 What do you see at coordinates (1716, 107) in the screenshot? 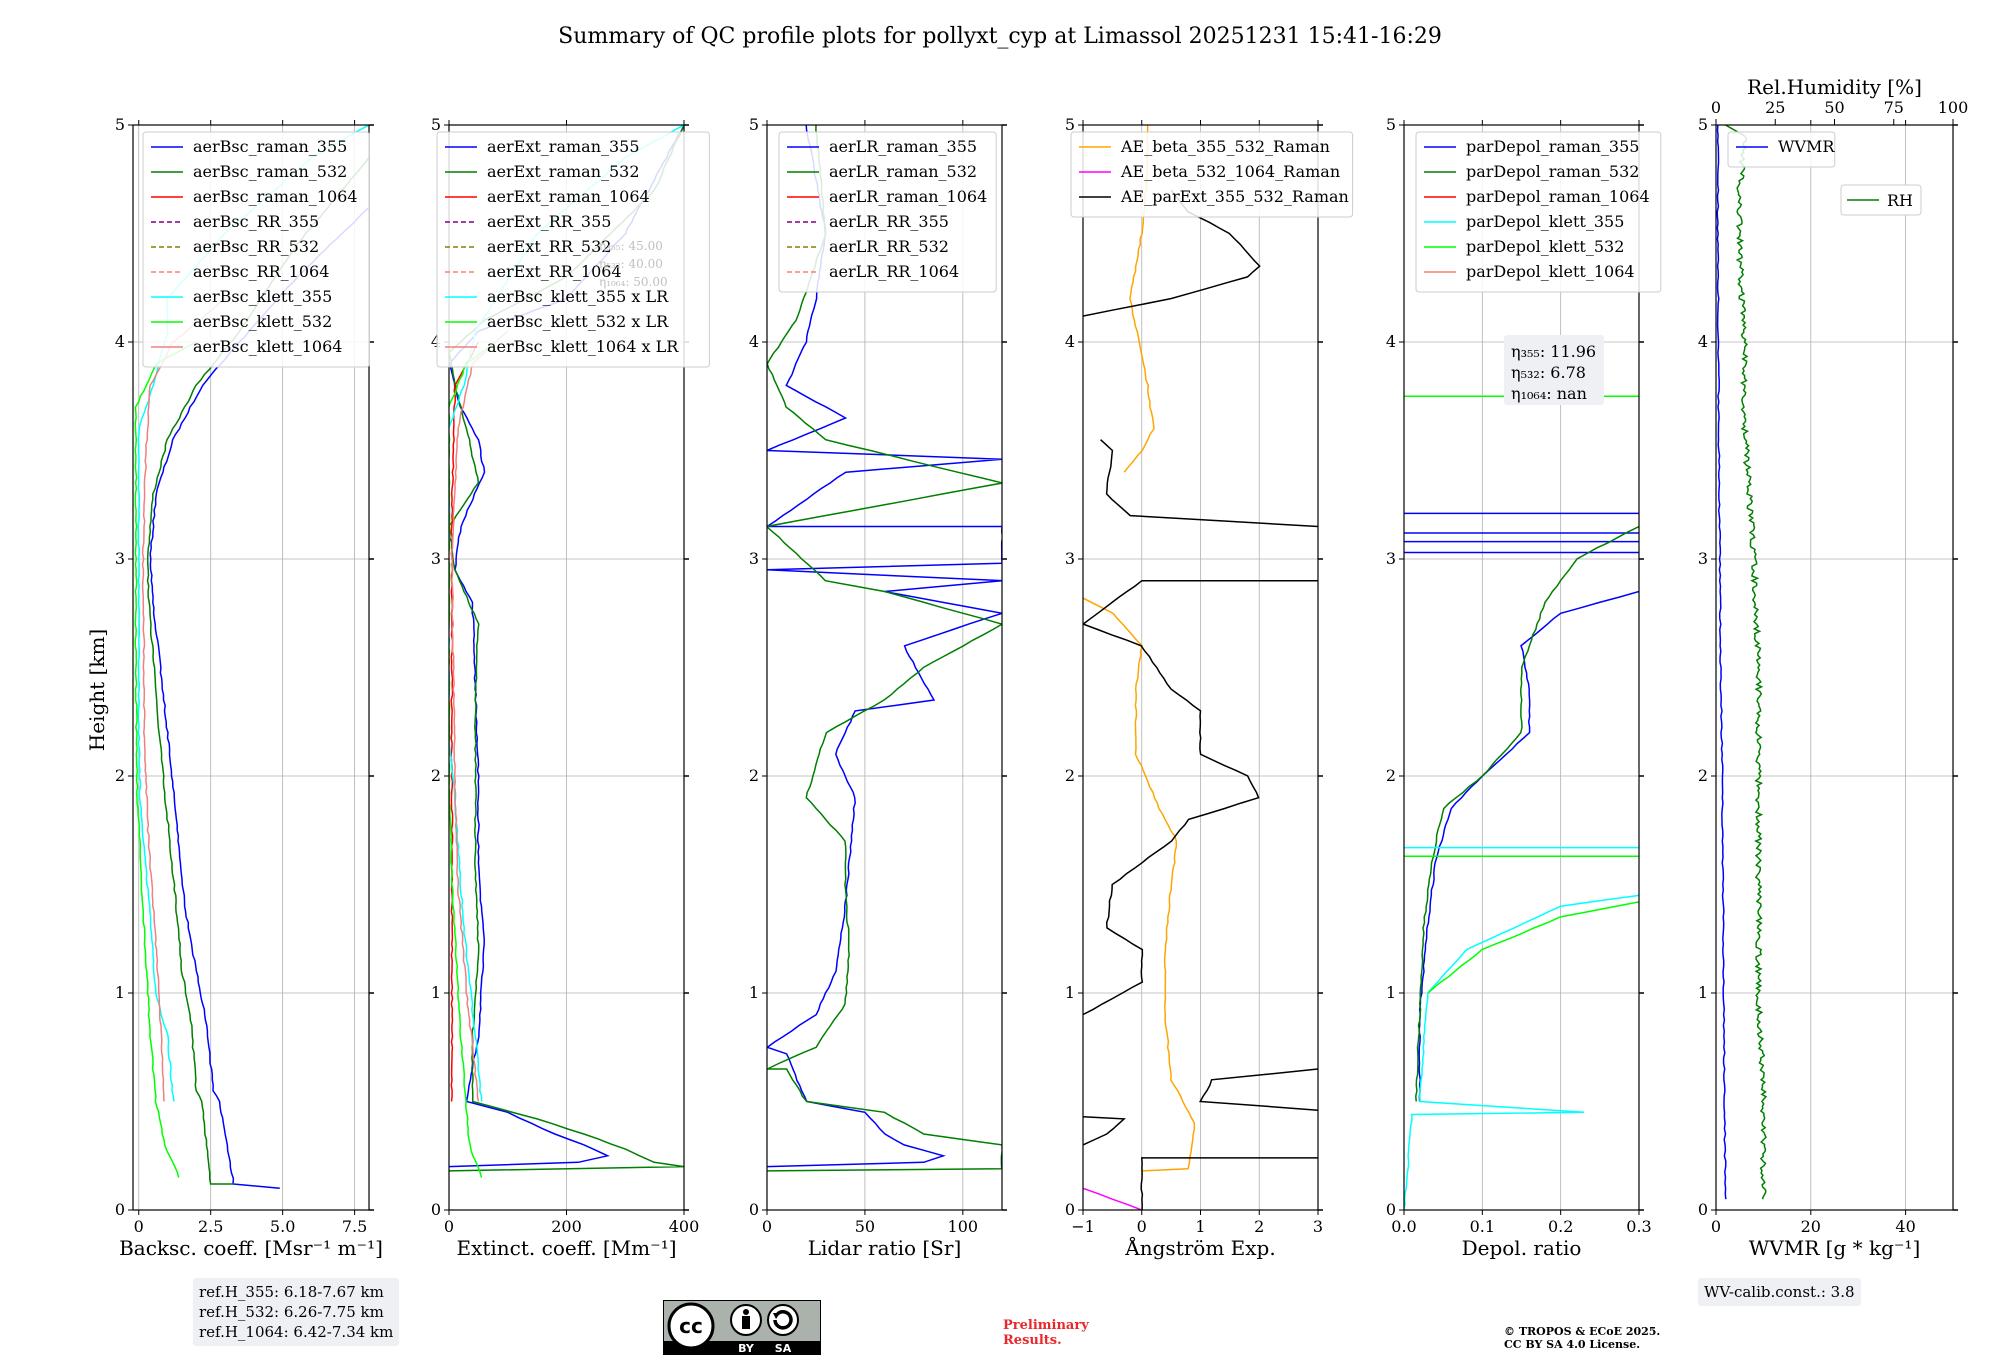
I see `top-x-tick-label: 0` at bounding box center [1716, 107].